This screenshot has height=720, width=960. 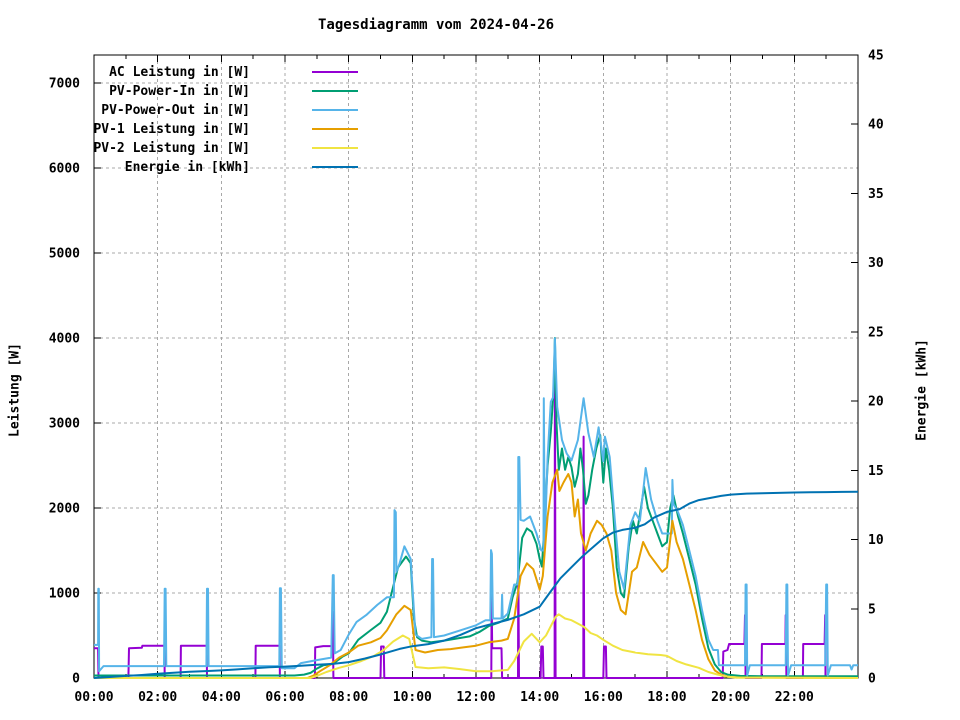 What do you see at coordinates (175, 110) in the screenshot?
I see `legend-label-pv_power_out: PV-Power-Out in [W]` at bounding box center [175, 110].